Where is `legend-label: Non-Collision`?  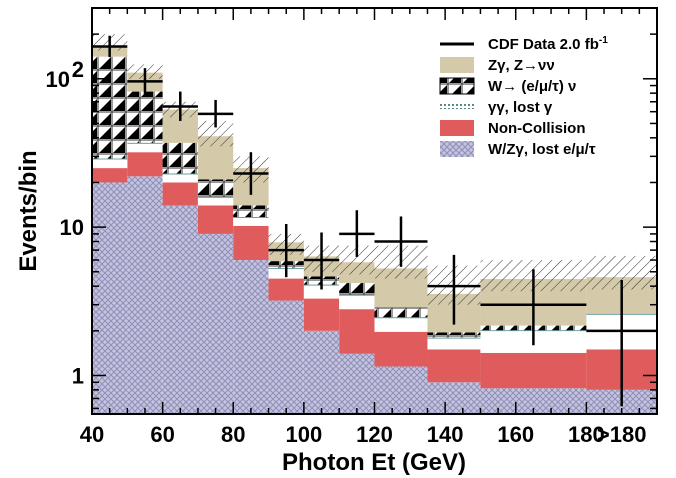
legend-label: Non-Collision is located at coordinates (537, 128).